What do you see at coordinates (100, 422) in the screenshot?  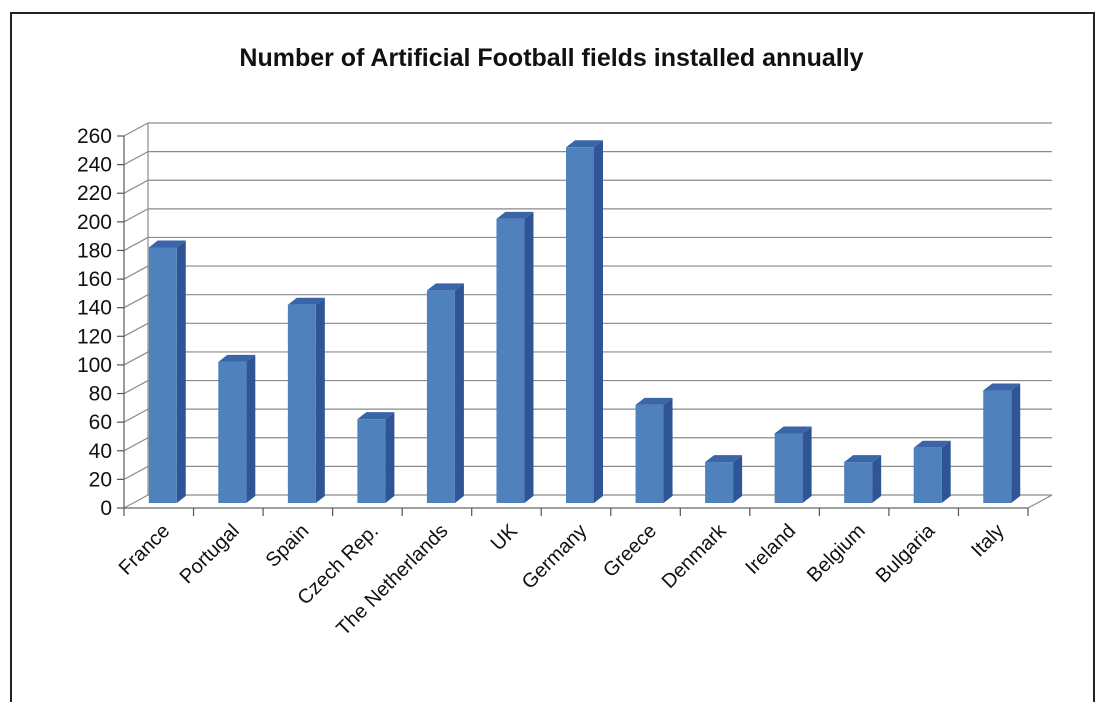 I see `y-tick-label: 60` at bounding box center [100, 422].